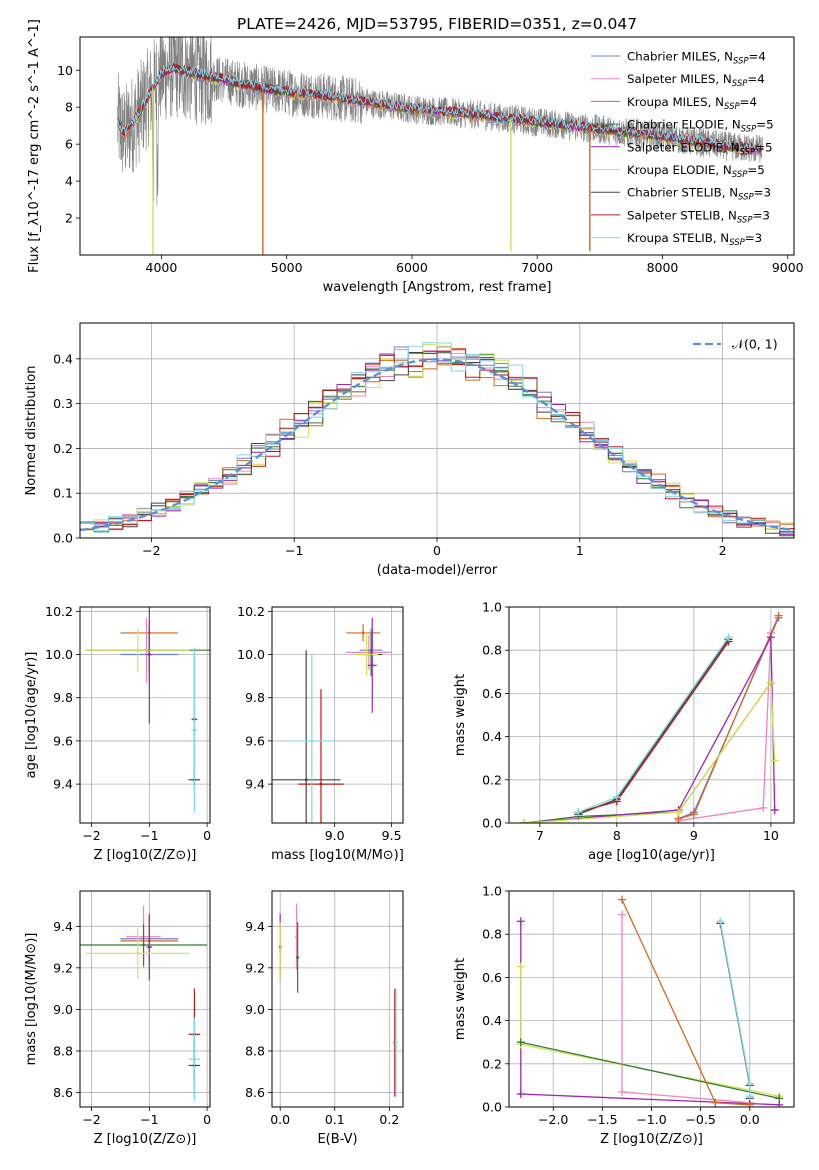  What do you see at coordinates (723, 550) in the screenshot?
I see `x-tick-label: 2` at bounding box center [723, 550].